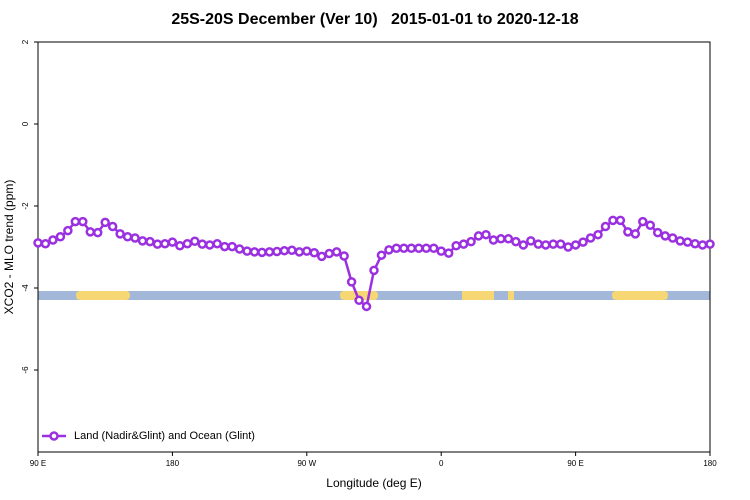 This screenshot has width=750, height=500. I want to click on land-ocean-band, so click(374, 295).